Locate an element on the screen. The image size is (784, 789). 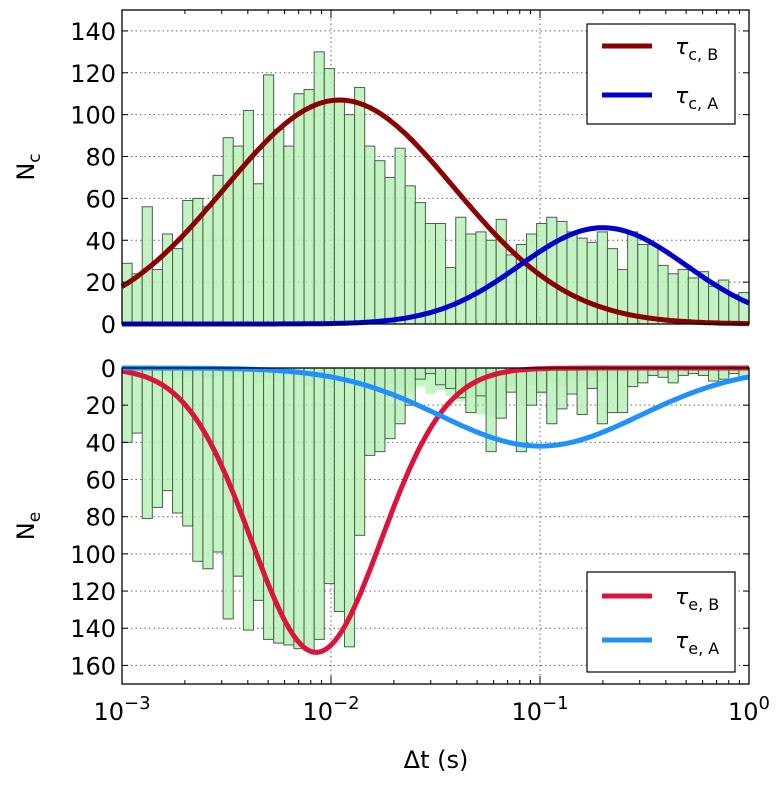
x-tick-label: 10⁻¹ is located at coordinates (539, 709).